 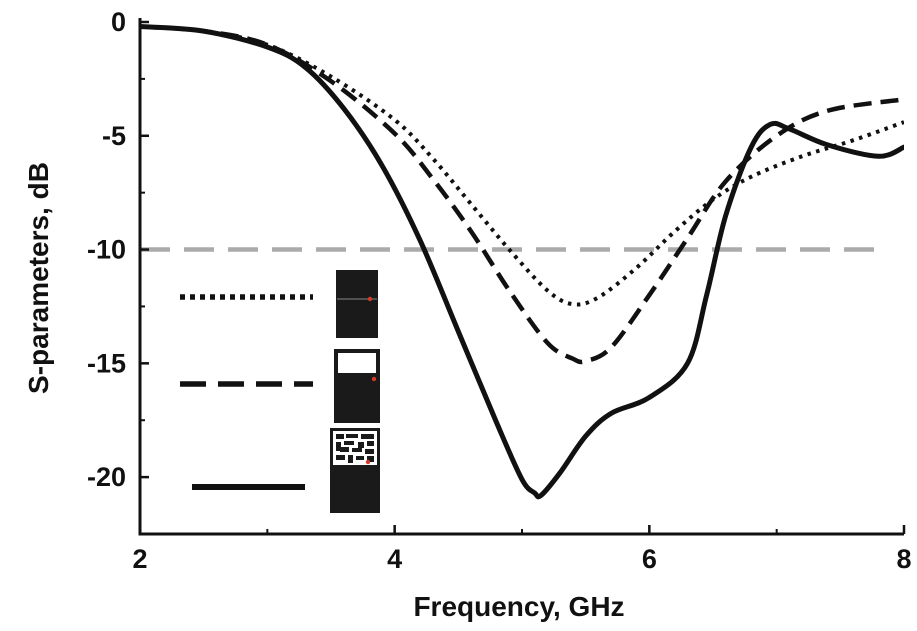 I want to click on x-tick-label-6: 6, so click(x=649, y=559).